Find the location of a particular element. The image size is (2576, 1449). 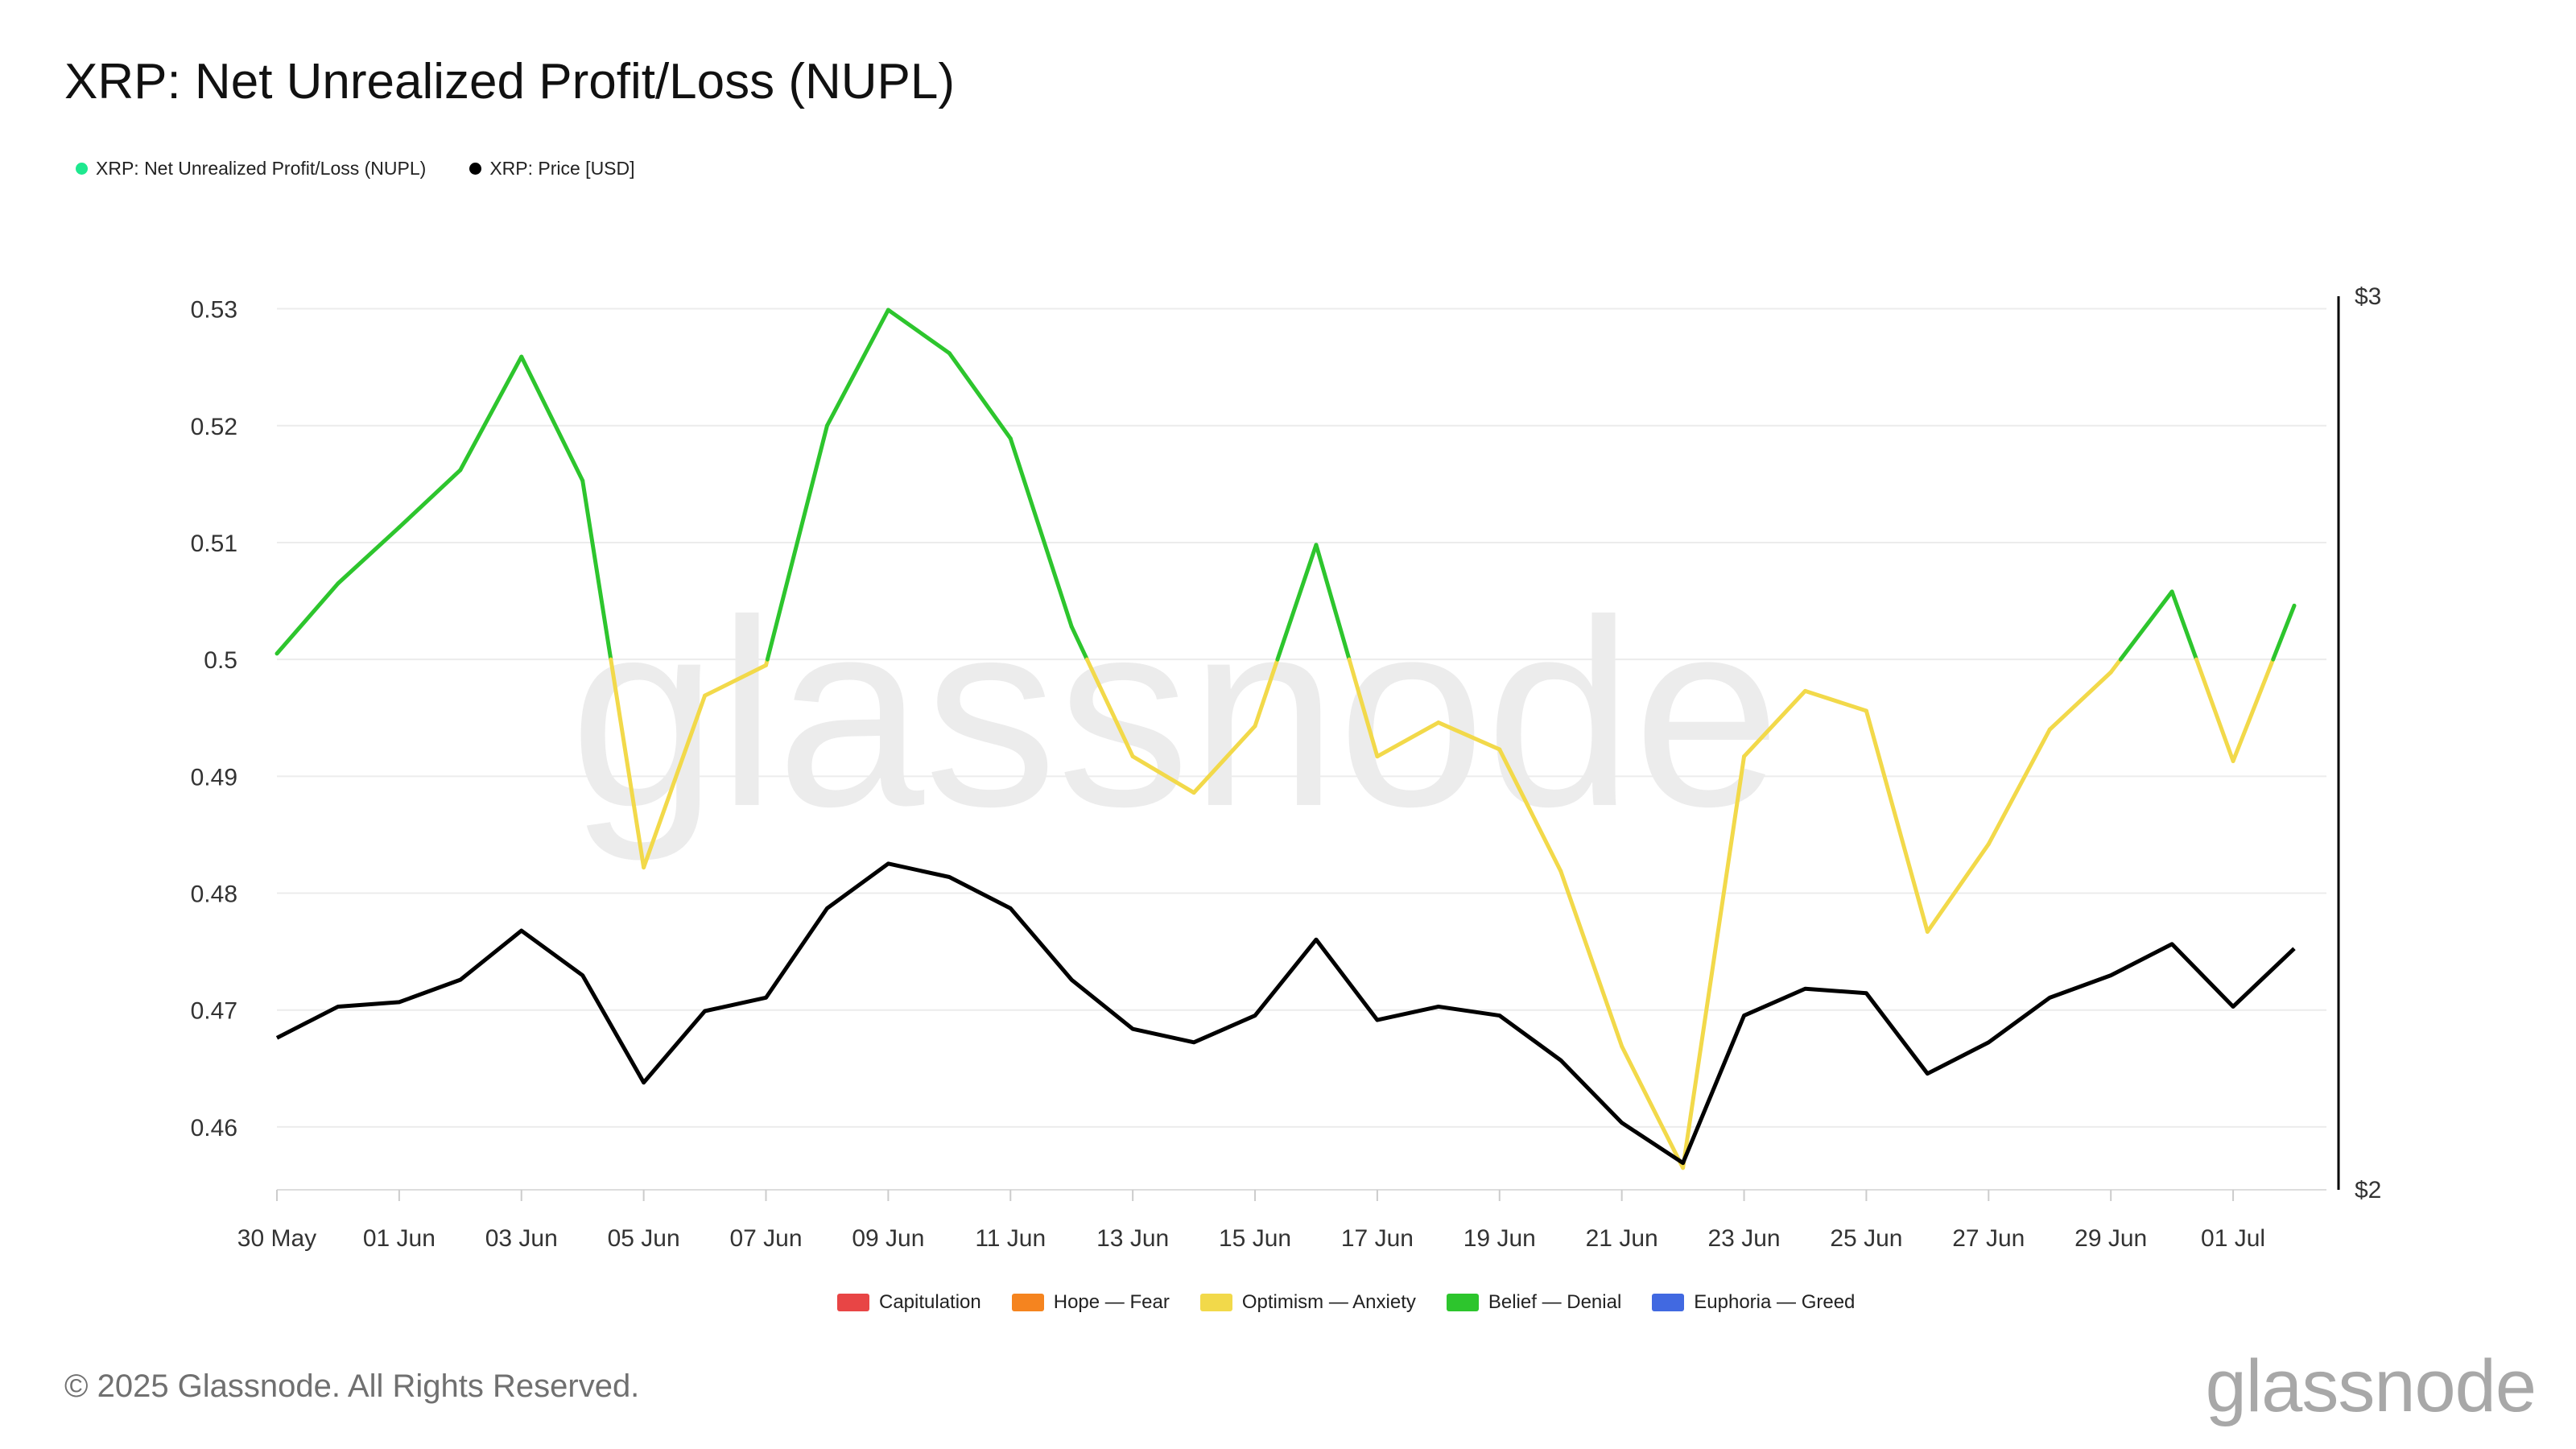

x-tick-label: 01 Jul is located at coordinates (2233, 1238).